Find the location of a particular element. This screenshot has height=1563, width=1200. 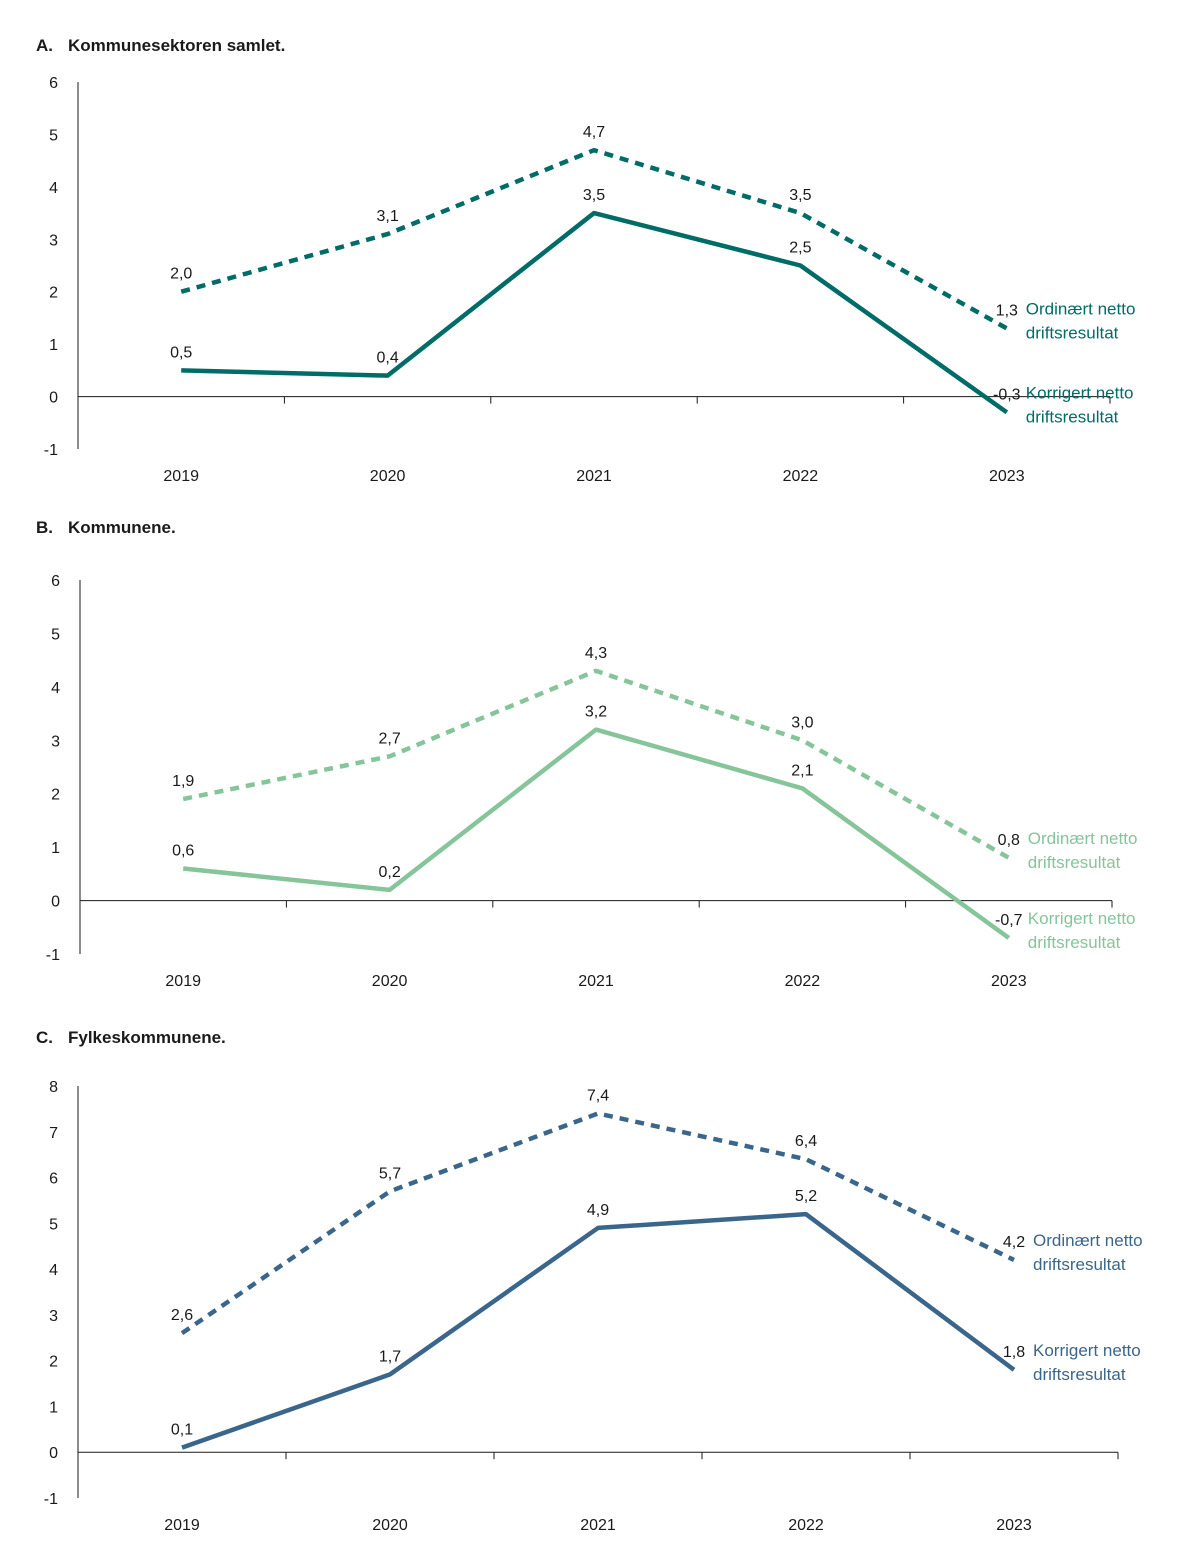

data-label: 0,8 is located at coordinates (1009, 840).